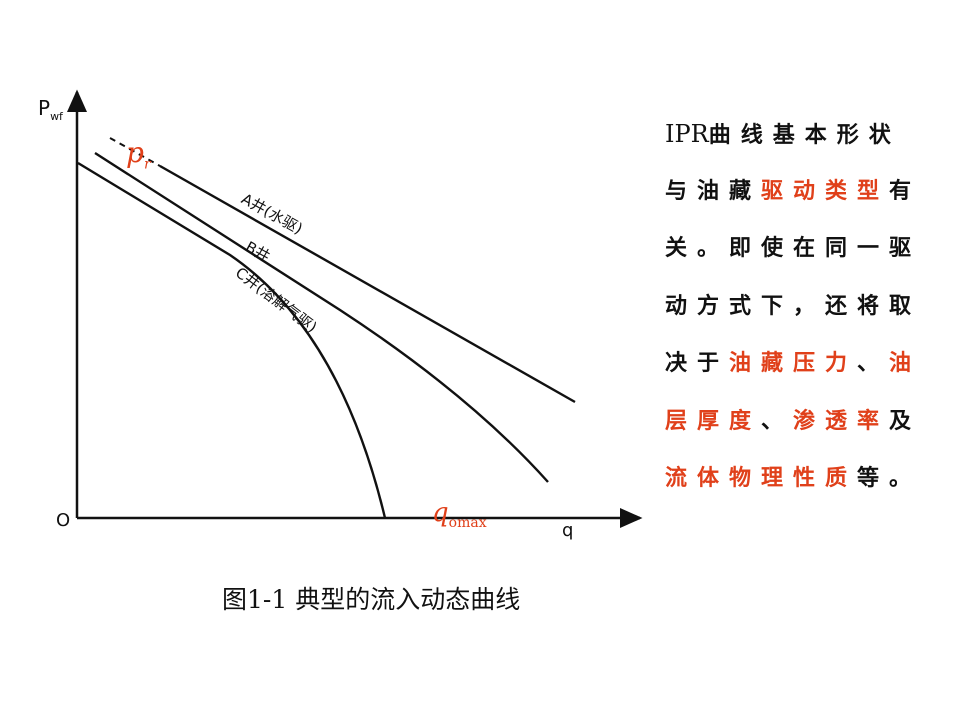 The width and height of the screenshot is (960, 720). What do you see at coordinates (371, 599) in the screenshot?
I see `figure-caption: 图1-1 典型的流入动态曲线` at bounding box center [371, 599].